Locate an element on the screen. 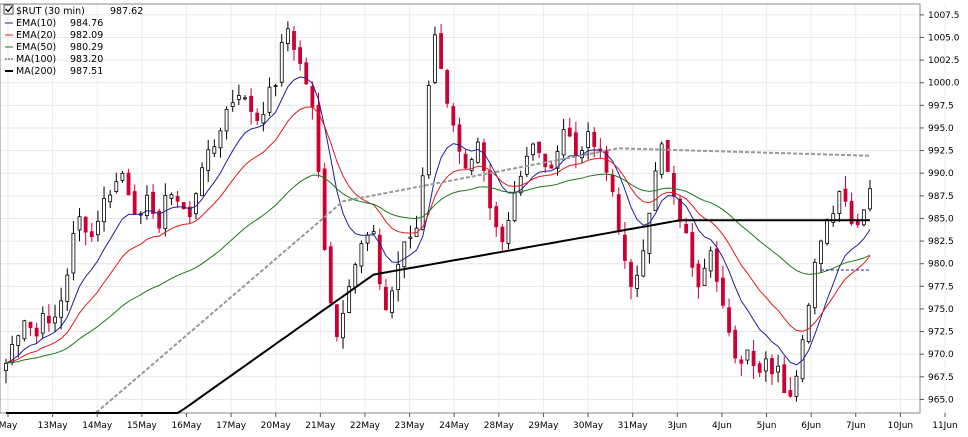 This screenshot has height=437, width=968. legend-entry-name: MA(200) is located at coordinates (36, 71).